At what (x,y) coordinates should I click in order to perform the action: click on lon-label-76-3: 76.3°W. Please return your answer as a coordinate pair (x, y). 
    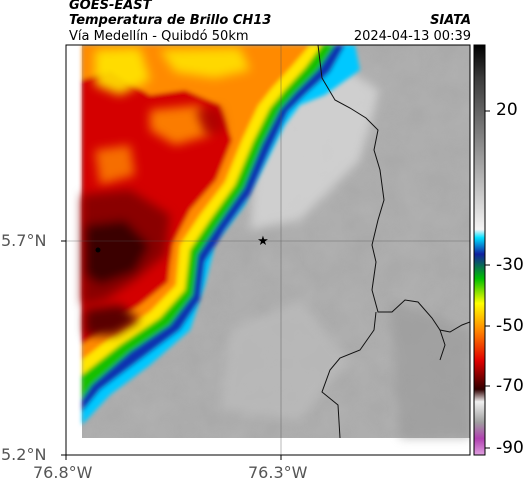
    Looking at the image, I should click on (278, 472).